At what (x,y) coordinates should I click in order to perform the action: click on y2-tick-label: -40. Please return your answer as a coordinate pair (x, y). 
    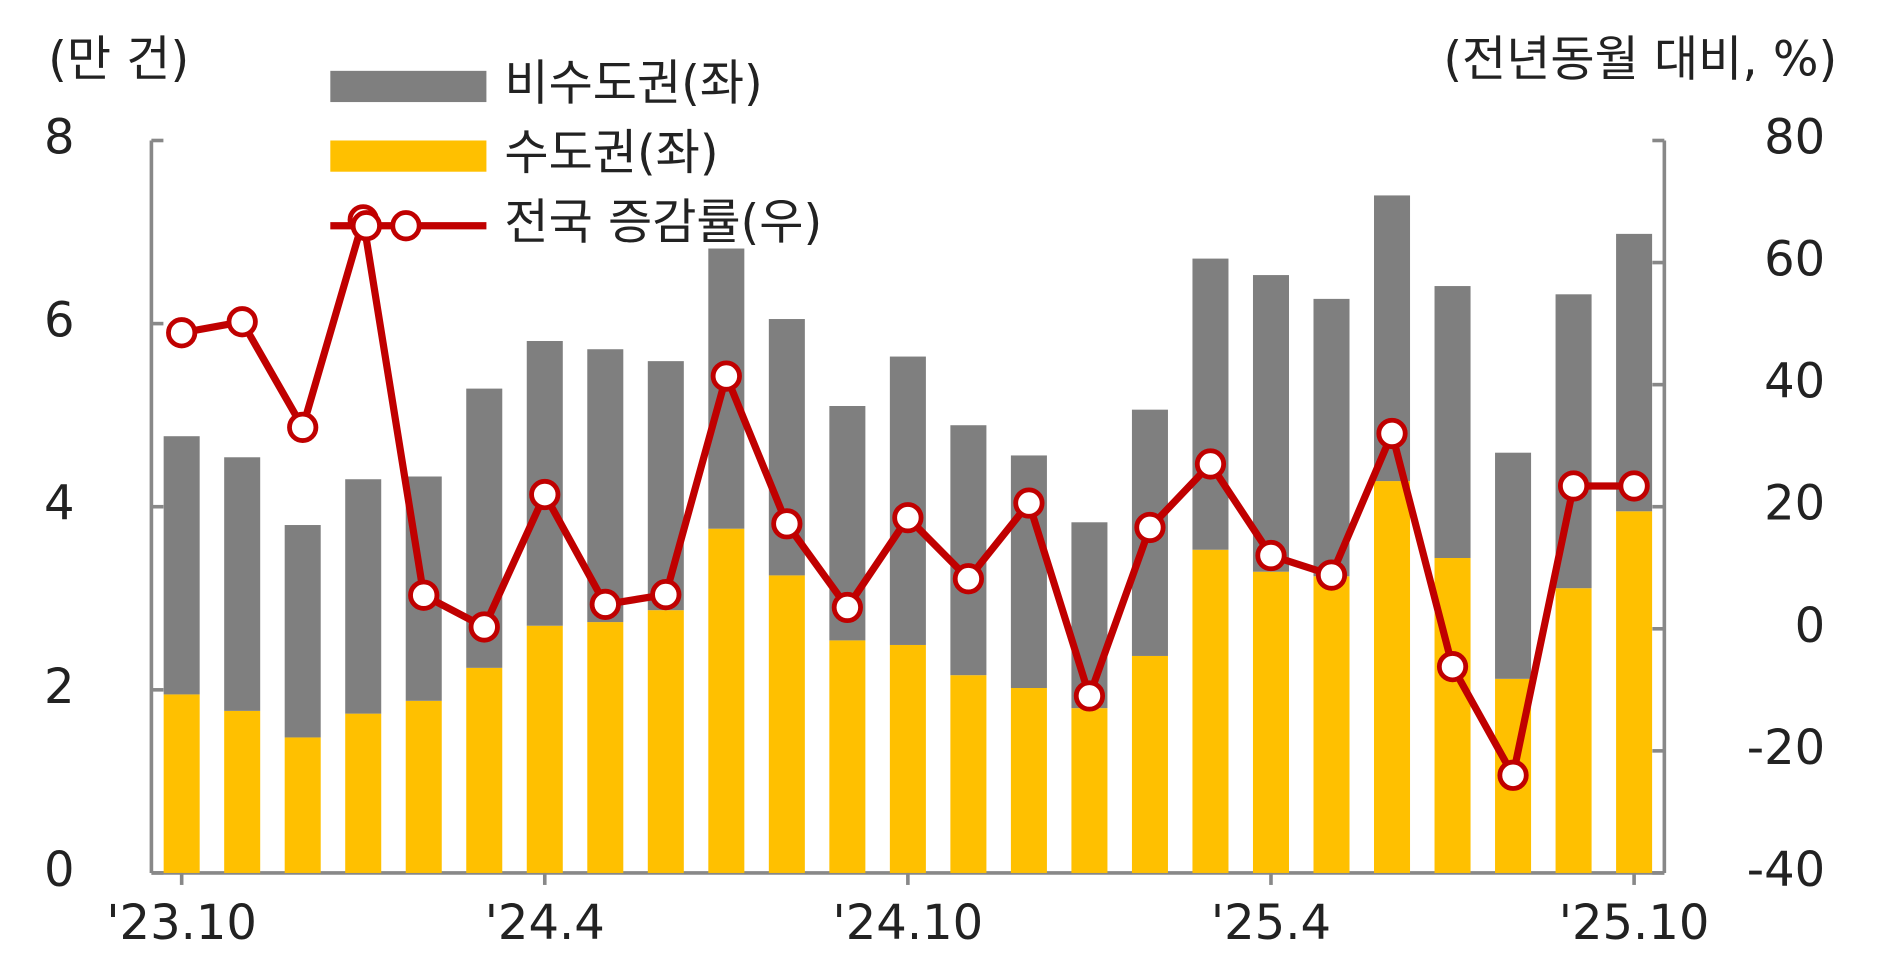
    Looking at the image, I should click on (1786, 870).